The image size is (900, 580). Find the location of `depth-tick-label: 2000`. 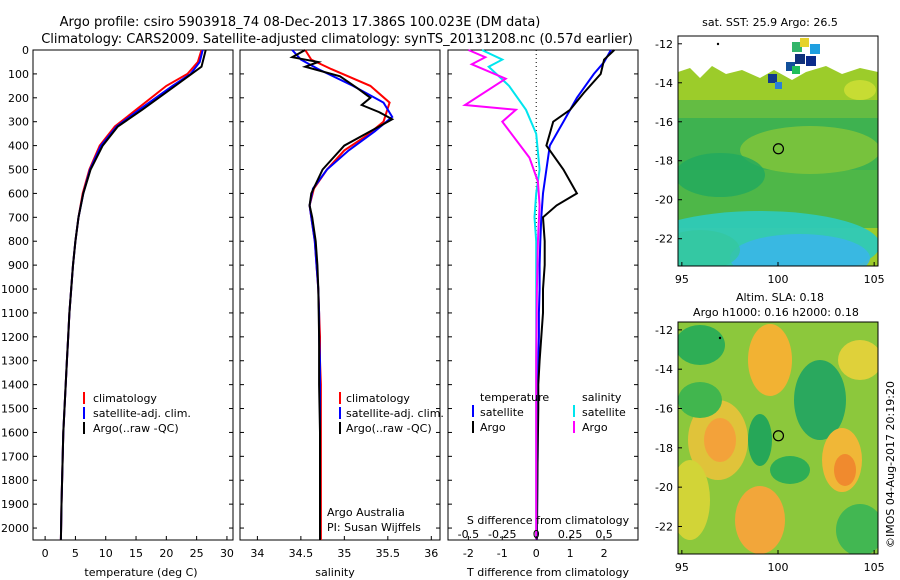

depth-tick-label: 2000 is located at coordinates (15, 528).